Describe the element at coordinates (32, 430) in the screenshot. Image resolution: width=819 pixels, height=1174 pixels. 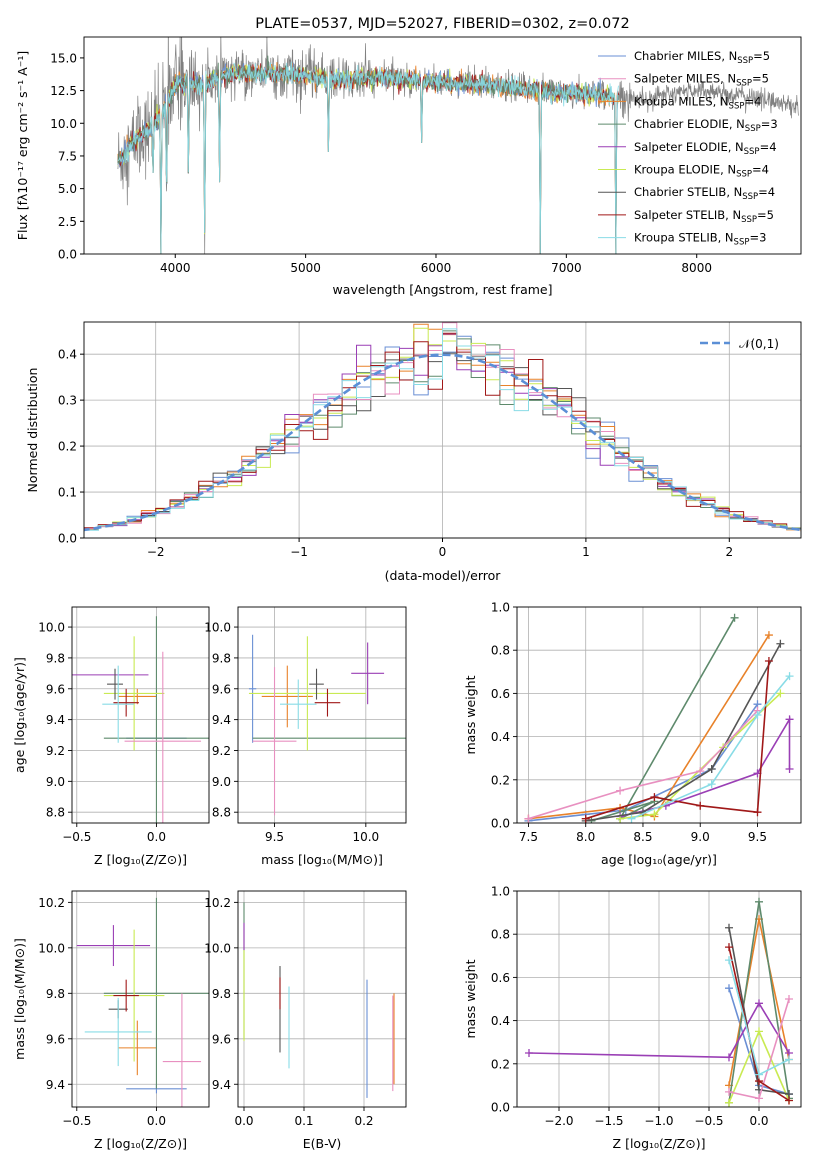
I see `residuals-ylabel: Normed distribution` at that location.